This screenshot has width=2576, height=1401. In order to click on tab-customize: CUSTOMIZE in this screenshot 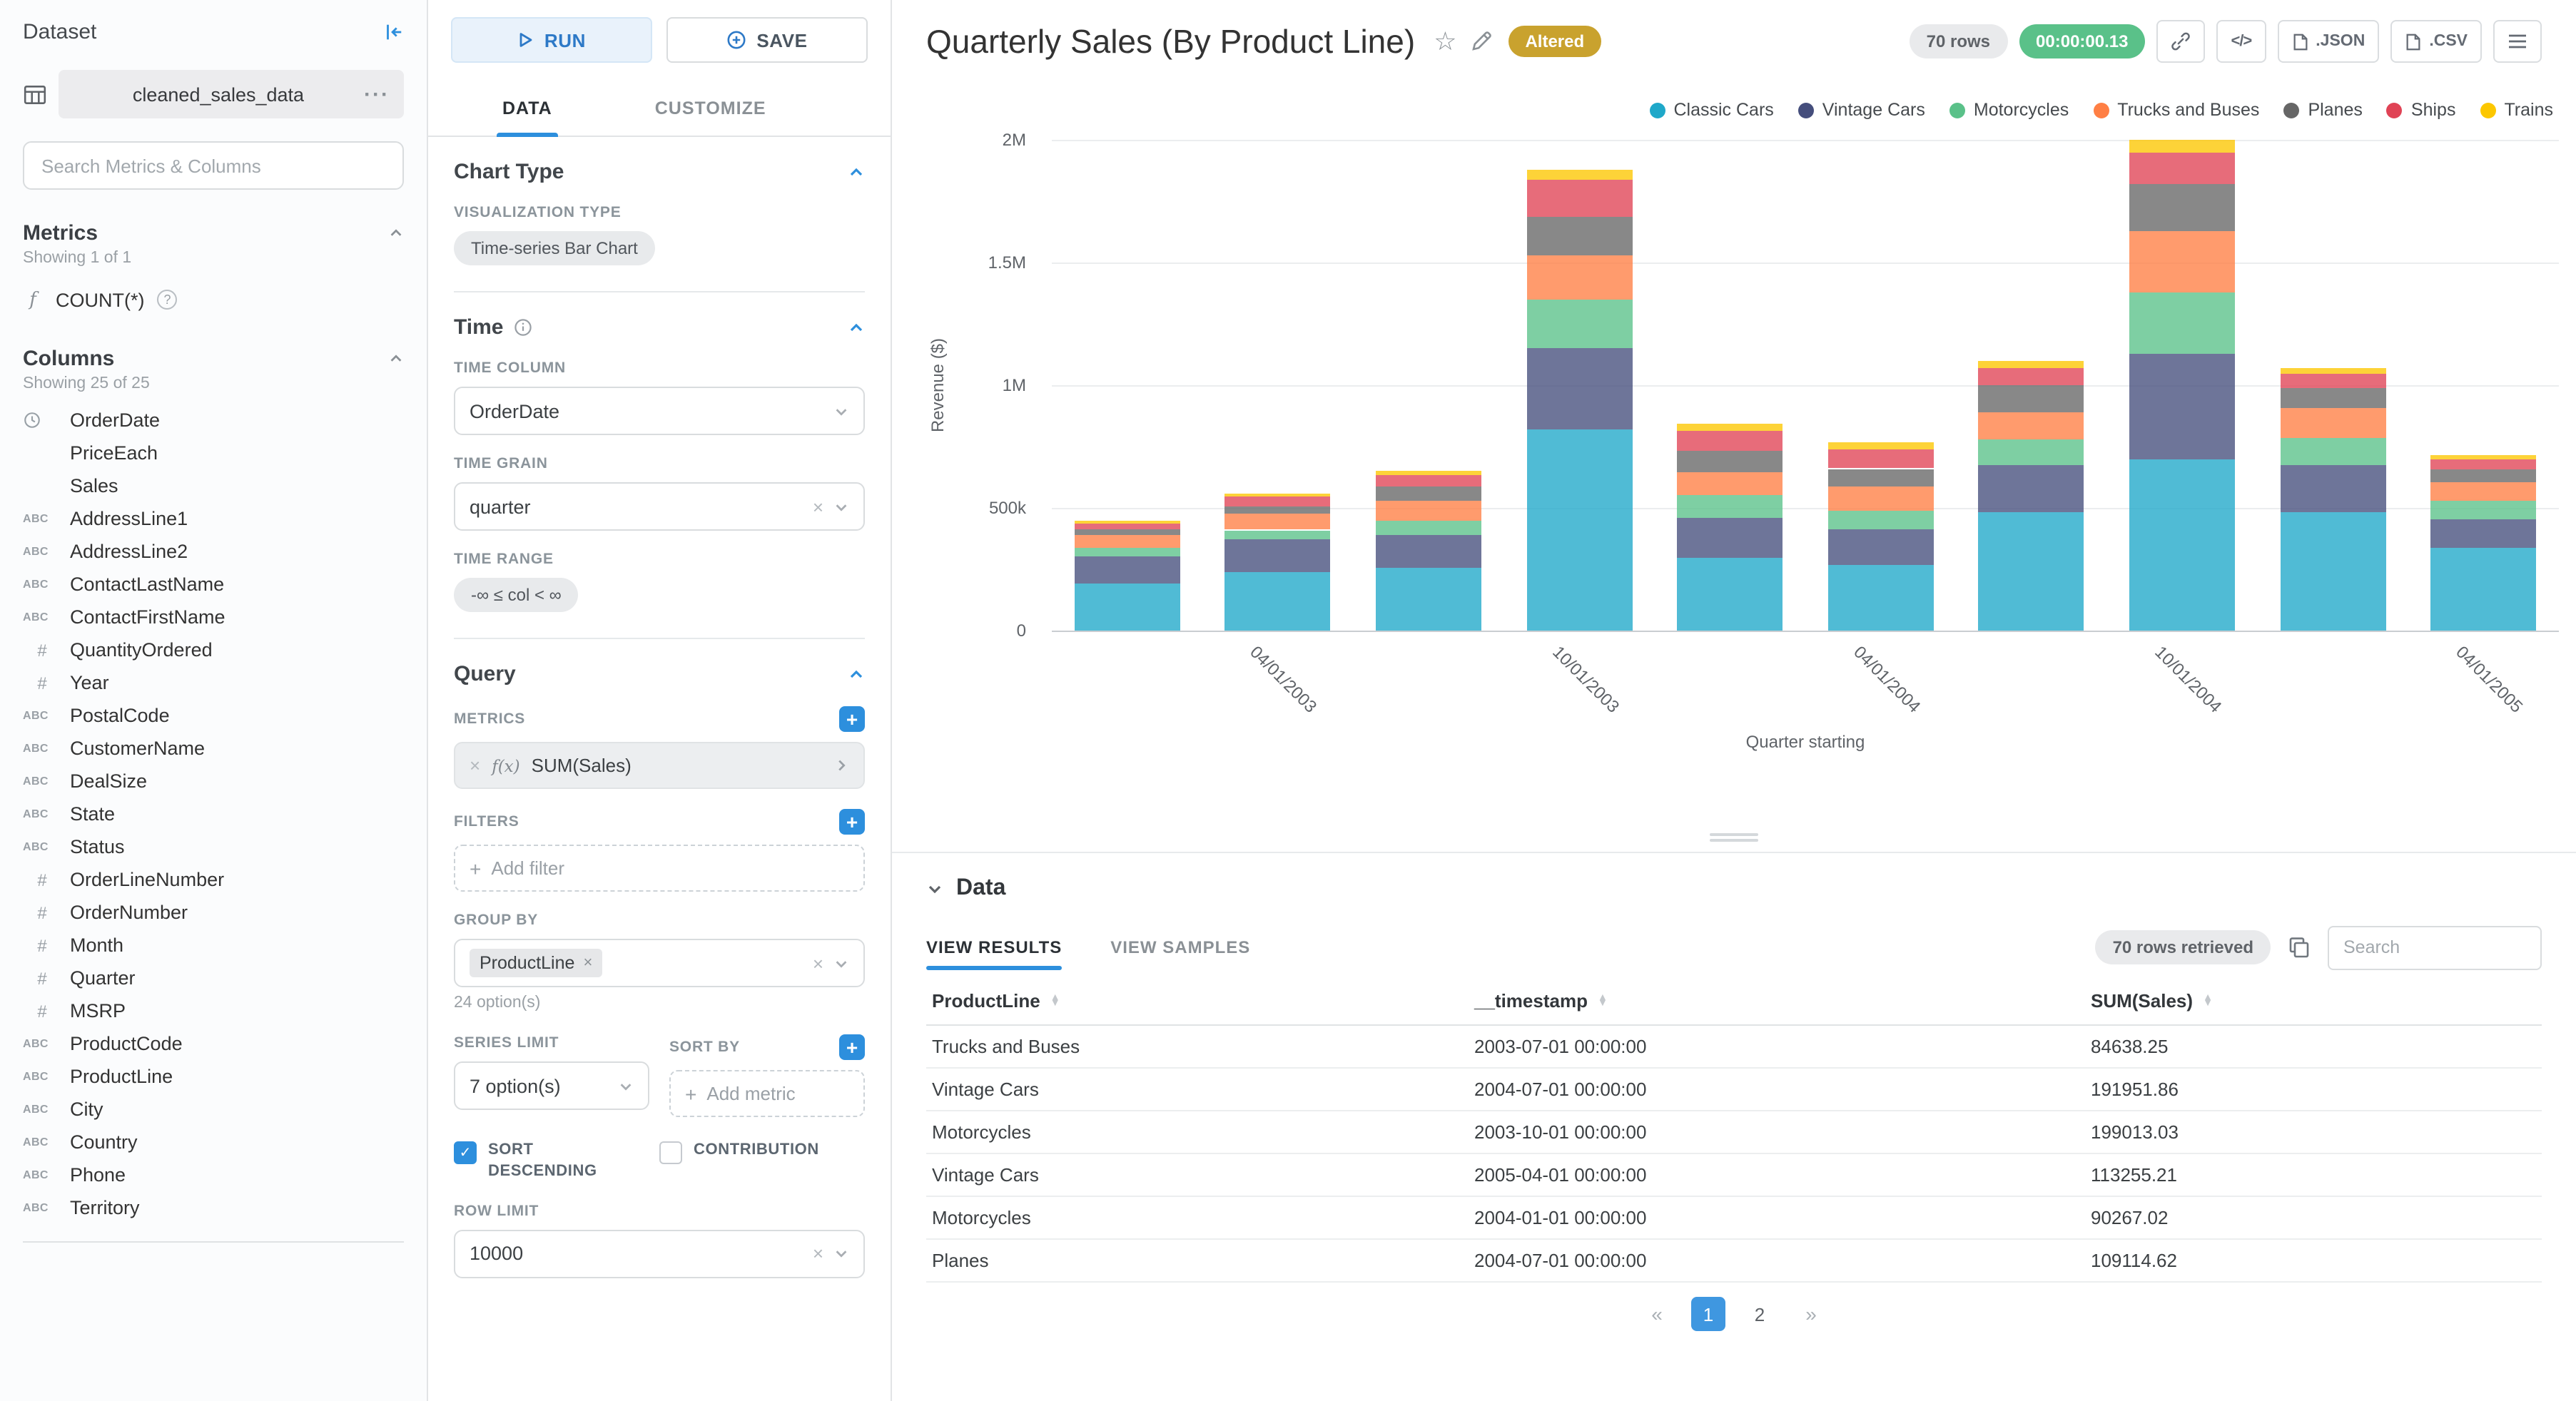, I will do `click(710, 108)`.